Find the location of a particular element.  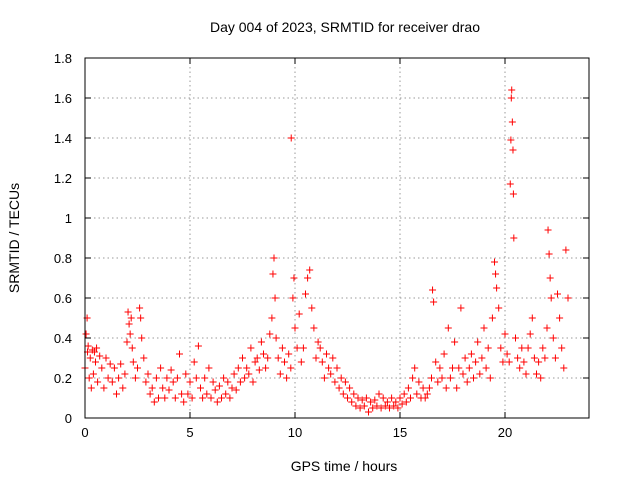

x-axis-label: GPS time / hours is located at coordinates (344, 466).